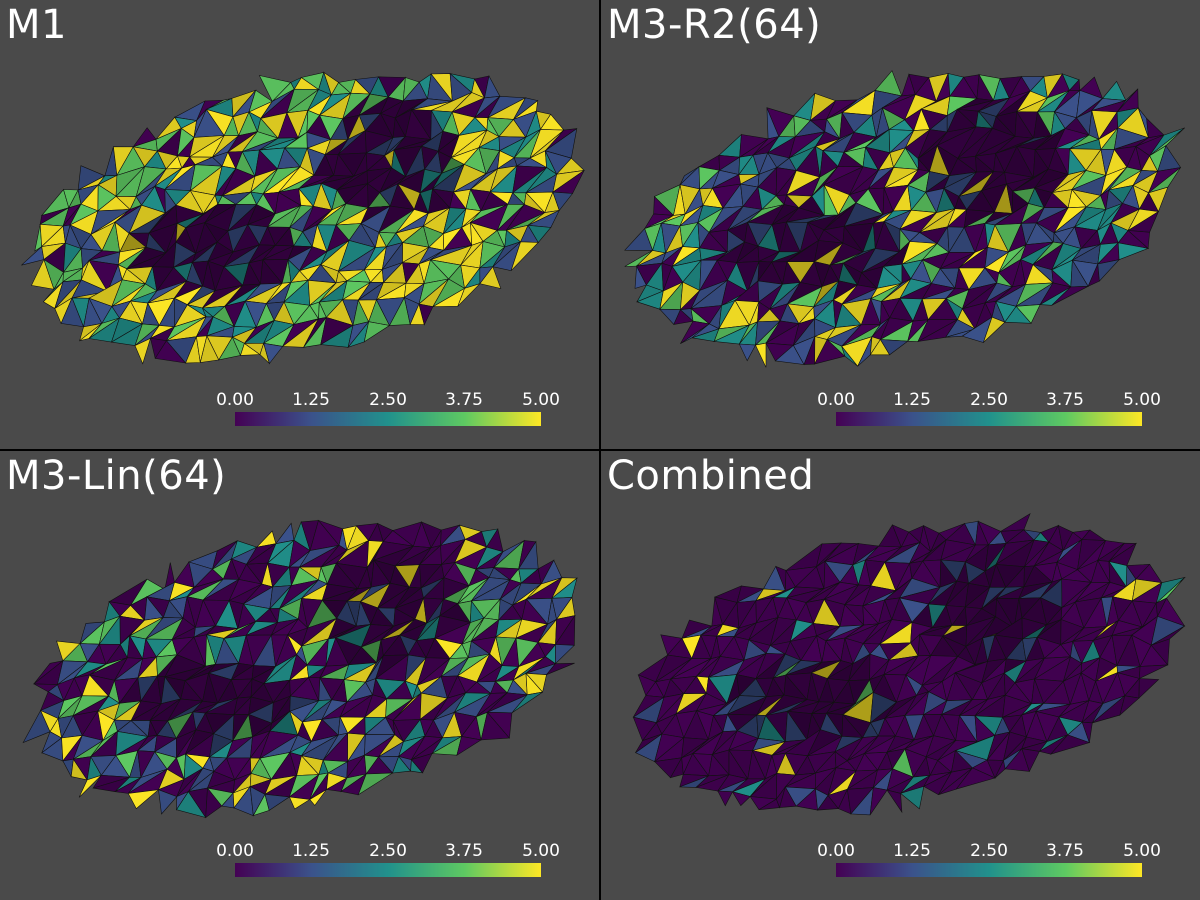 The image size is (1200, 900). I want to click on panel-title: M3-Lin(64), so click(116, 476).